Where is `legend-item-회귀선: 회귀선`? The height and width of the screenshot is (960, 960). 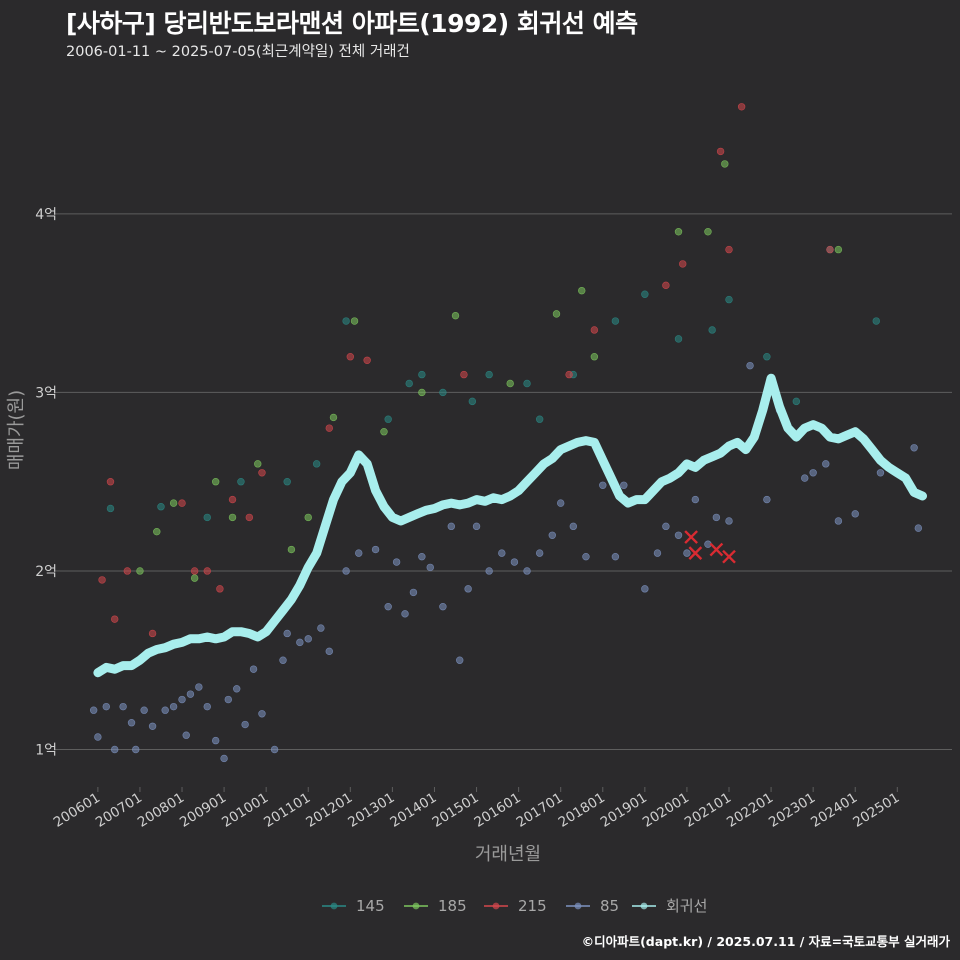 legend-item-회귀선: 회귀선 is located at coordinates (669, 906).